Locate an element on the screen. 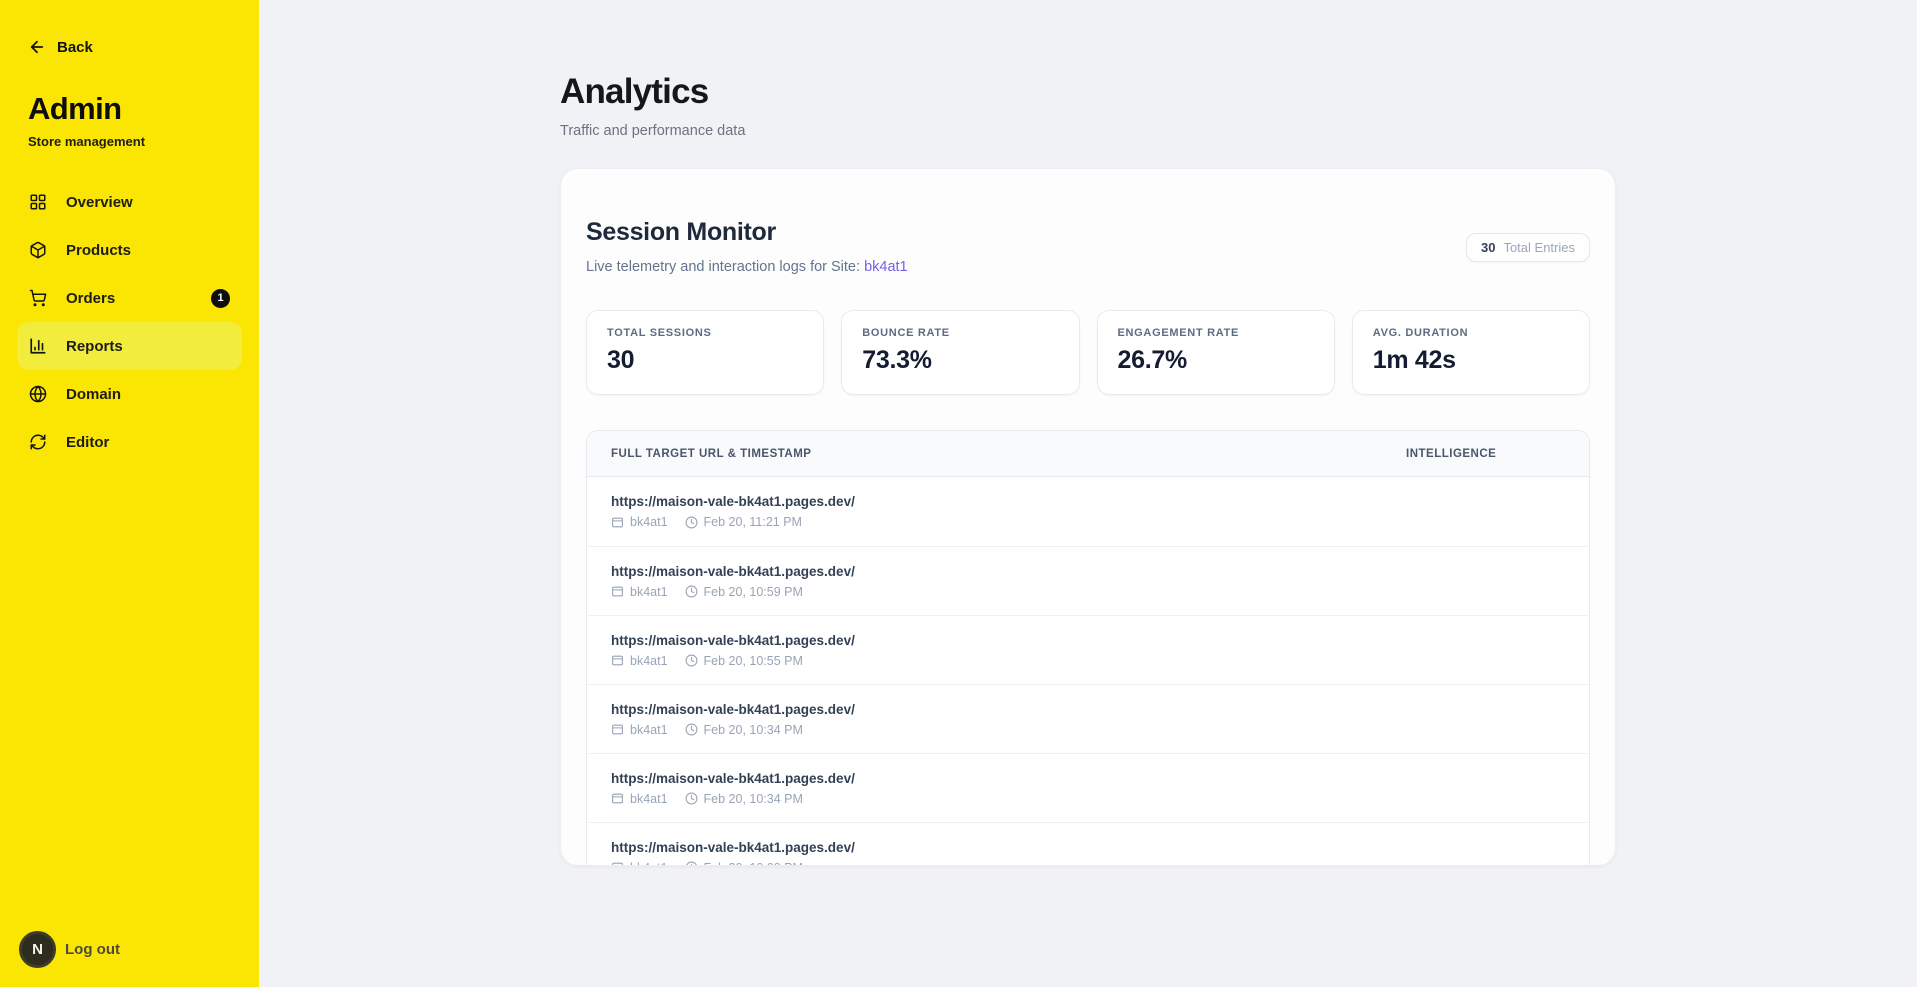 The height and width of the screenshot is (987, 1917). stat-label: BOUNCE RATE is located at coordinates (906, 333).